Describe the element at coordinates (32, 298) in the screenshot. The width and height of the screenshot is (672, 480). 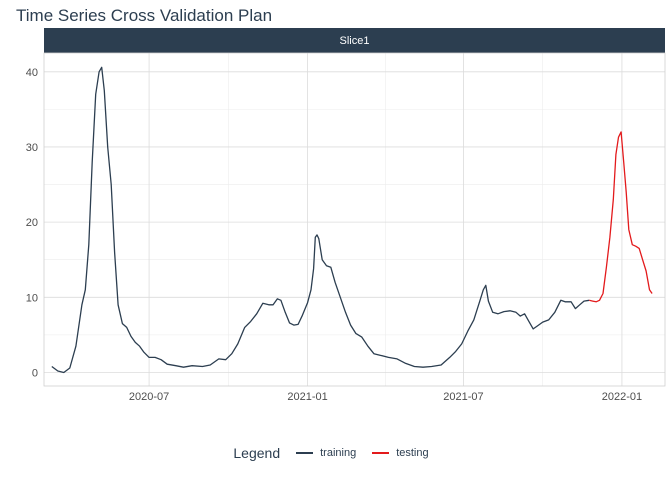
I see `y-tick-label: 10` at that location.